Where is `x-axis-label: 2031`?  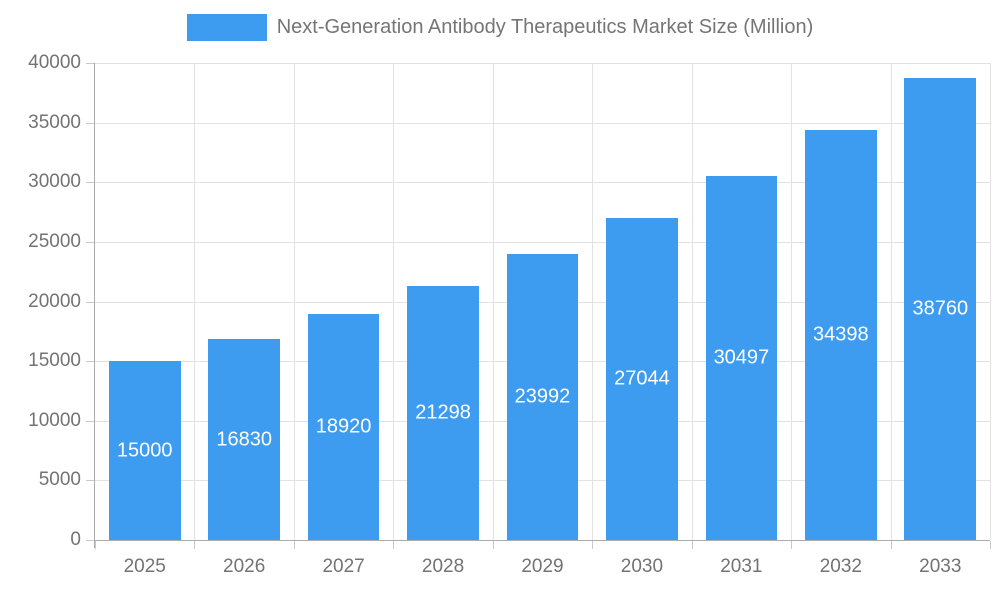
x-axis-label: 2031 is located at coordinates (741, 566).